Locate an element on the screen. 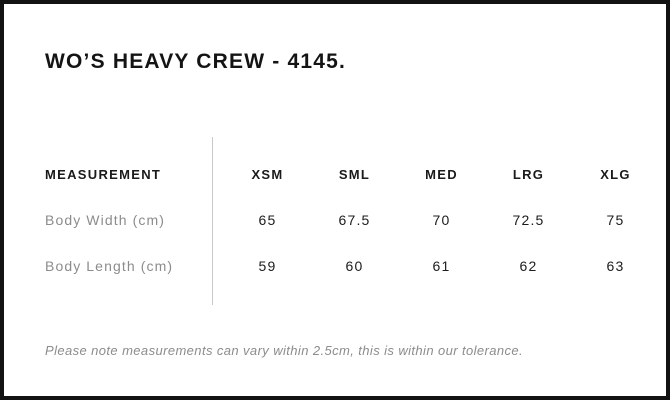 Image resolution: width=670 pixels, height=400 pixels. page-title: WO’S HEAVY CREW - 4145. is located at coordinates (196, 61).